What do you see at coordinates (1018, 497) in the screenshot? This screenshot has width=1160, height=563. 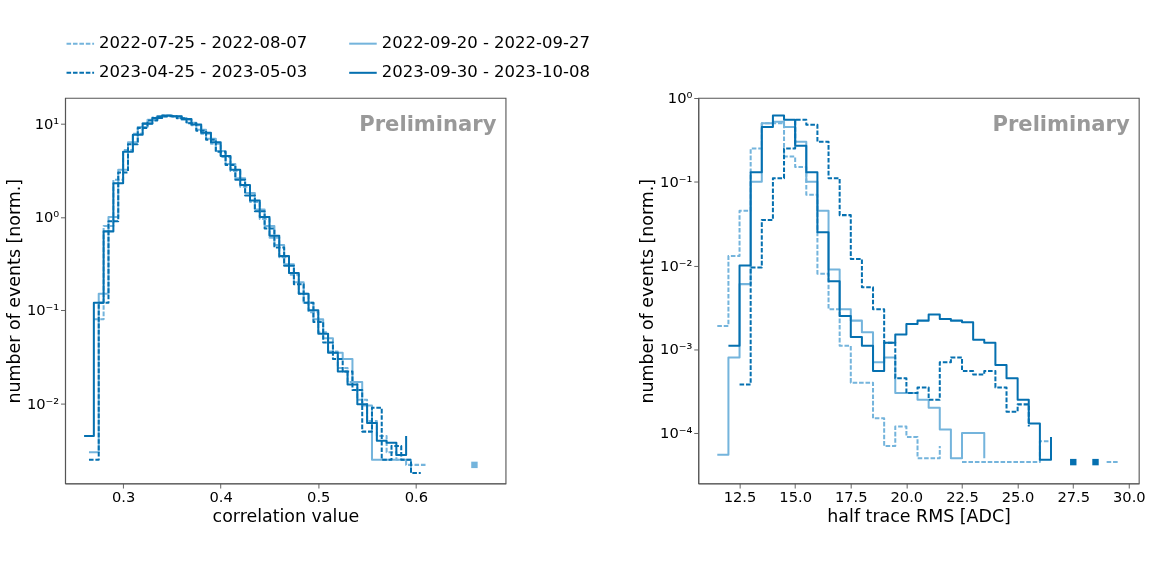 I see `x-tick-label: 25.0` at bounding box center [1018, 497].